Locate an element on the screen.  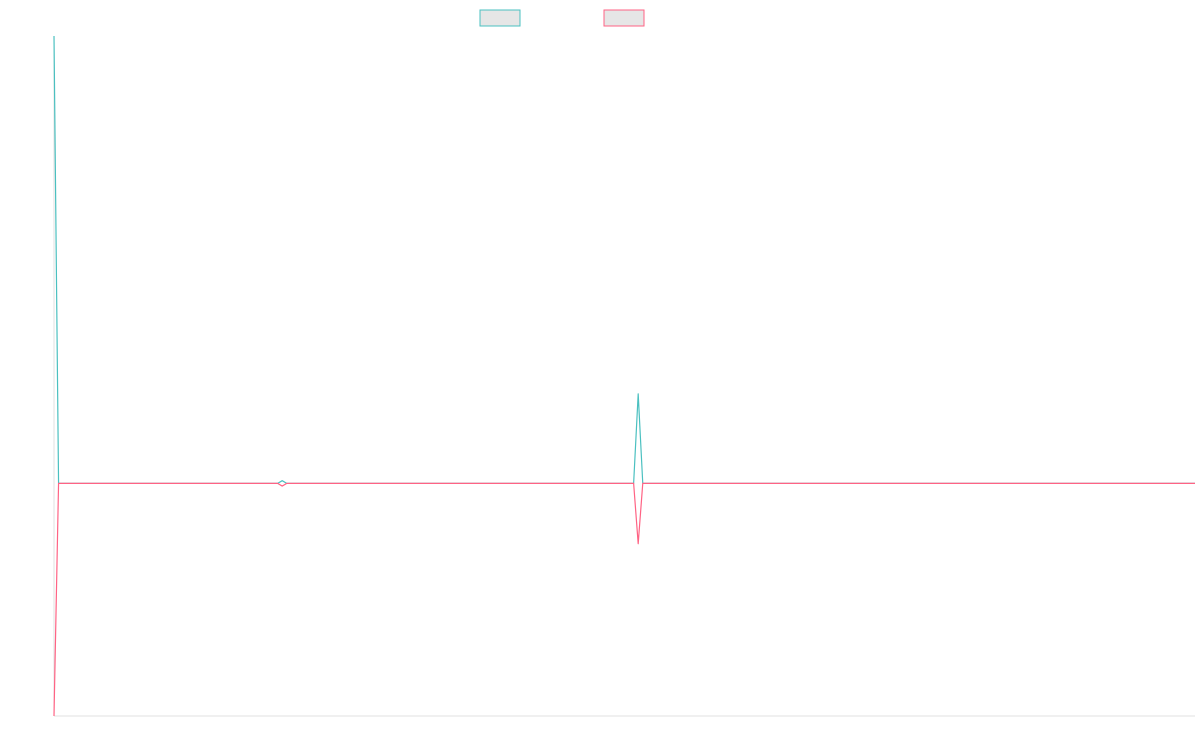
legend is located at coordinates (562, 18).